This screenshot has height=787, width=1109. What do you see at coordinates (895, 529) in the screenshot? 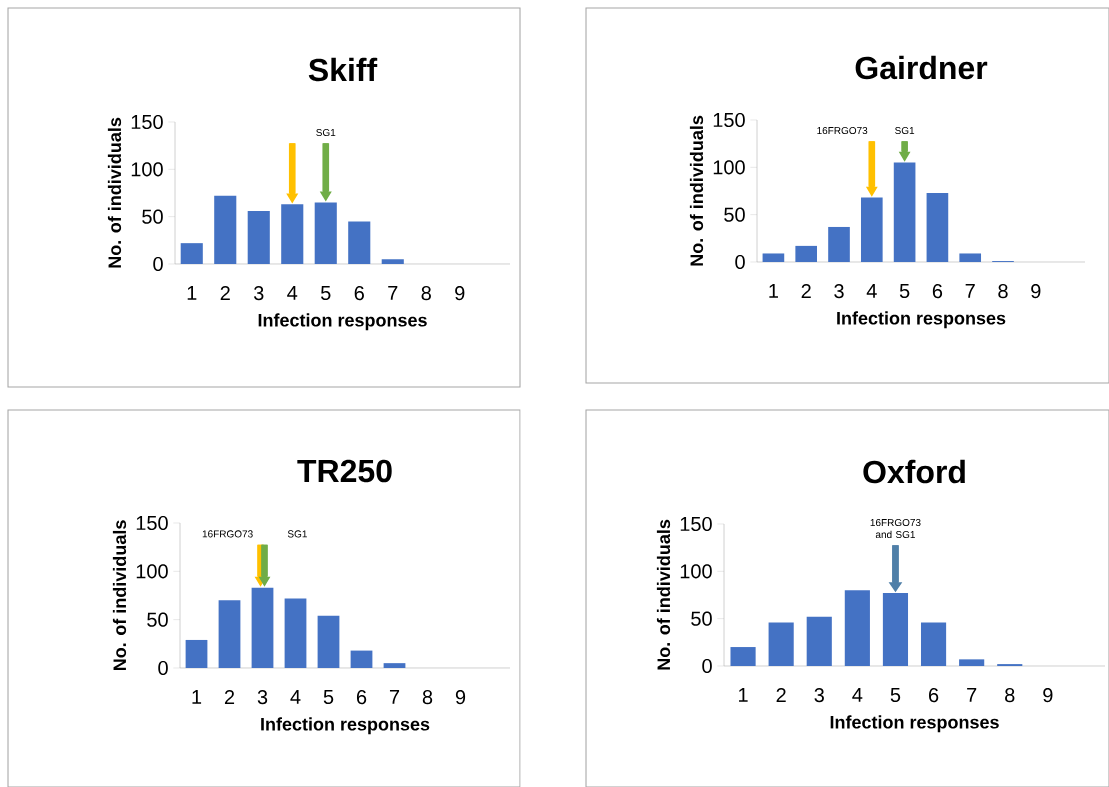
I see `ref-line-label: 16FRGO73 and SG1` at bounding box center [895, 529].